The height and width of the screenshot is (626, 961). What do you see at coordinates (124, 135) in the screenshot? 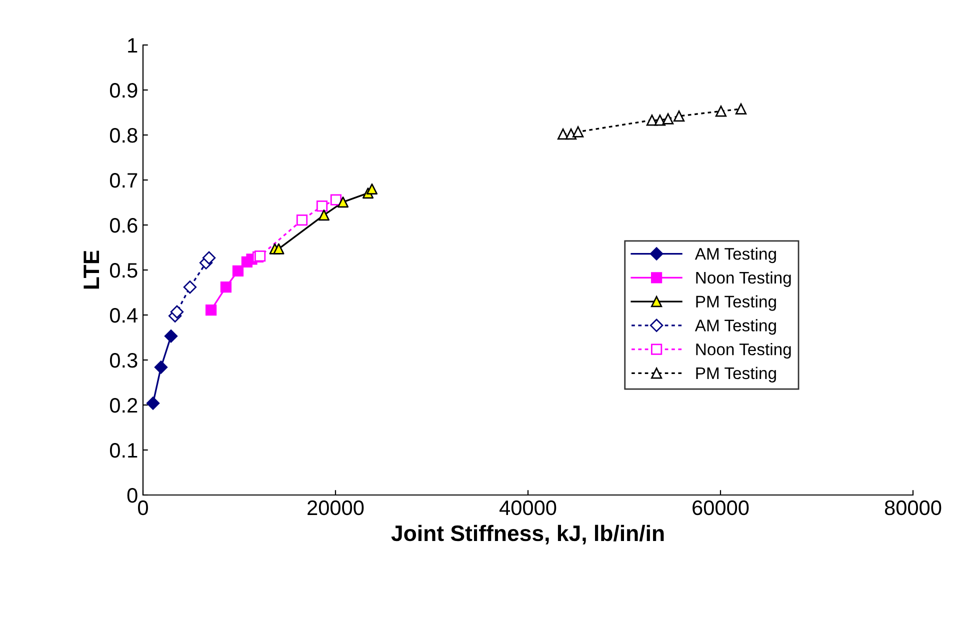
I see `y-tick-label: 0.8` at bounding box center [124, 135].